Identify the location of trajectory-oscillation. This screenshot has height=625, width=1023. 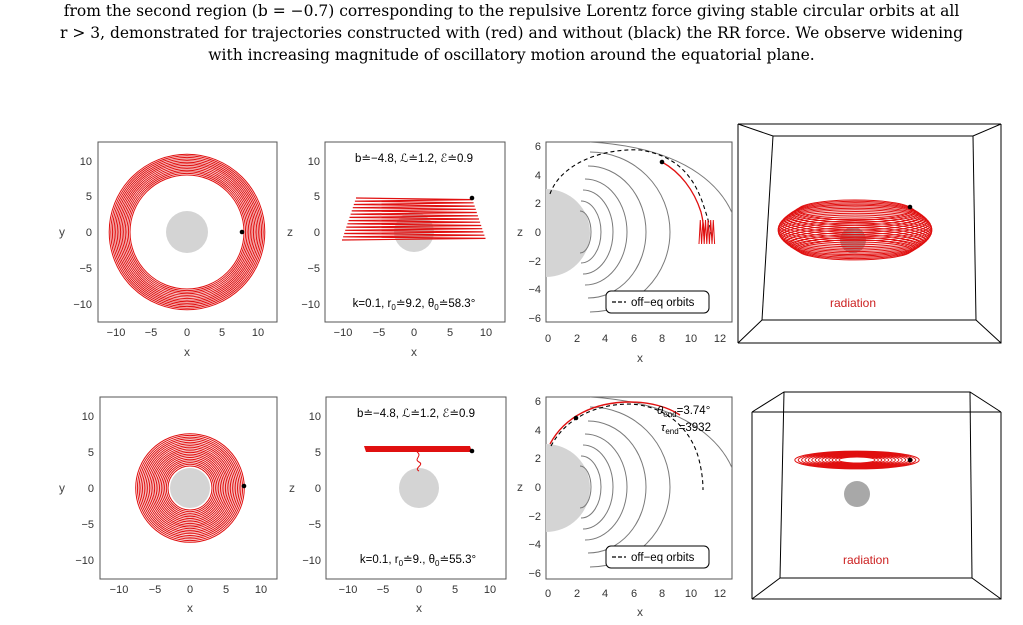
(413, 219).